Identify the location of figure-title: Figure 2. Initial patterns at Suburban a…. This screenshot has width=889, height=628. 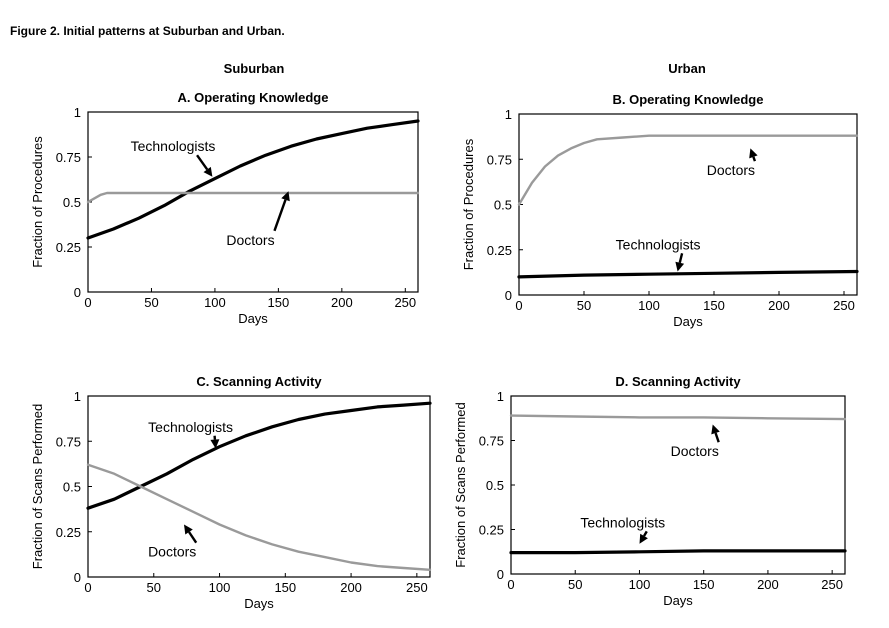
(147, 31).